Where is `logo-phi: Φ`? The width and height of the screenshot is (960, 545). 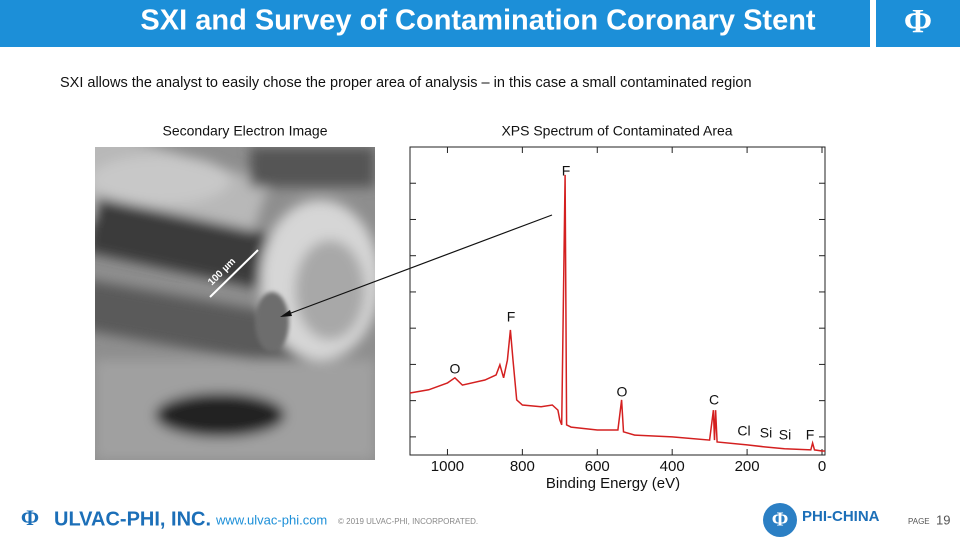 logo-phi: Φ is located at coordinates (918, 21).